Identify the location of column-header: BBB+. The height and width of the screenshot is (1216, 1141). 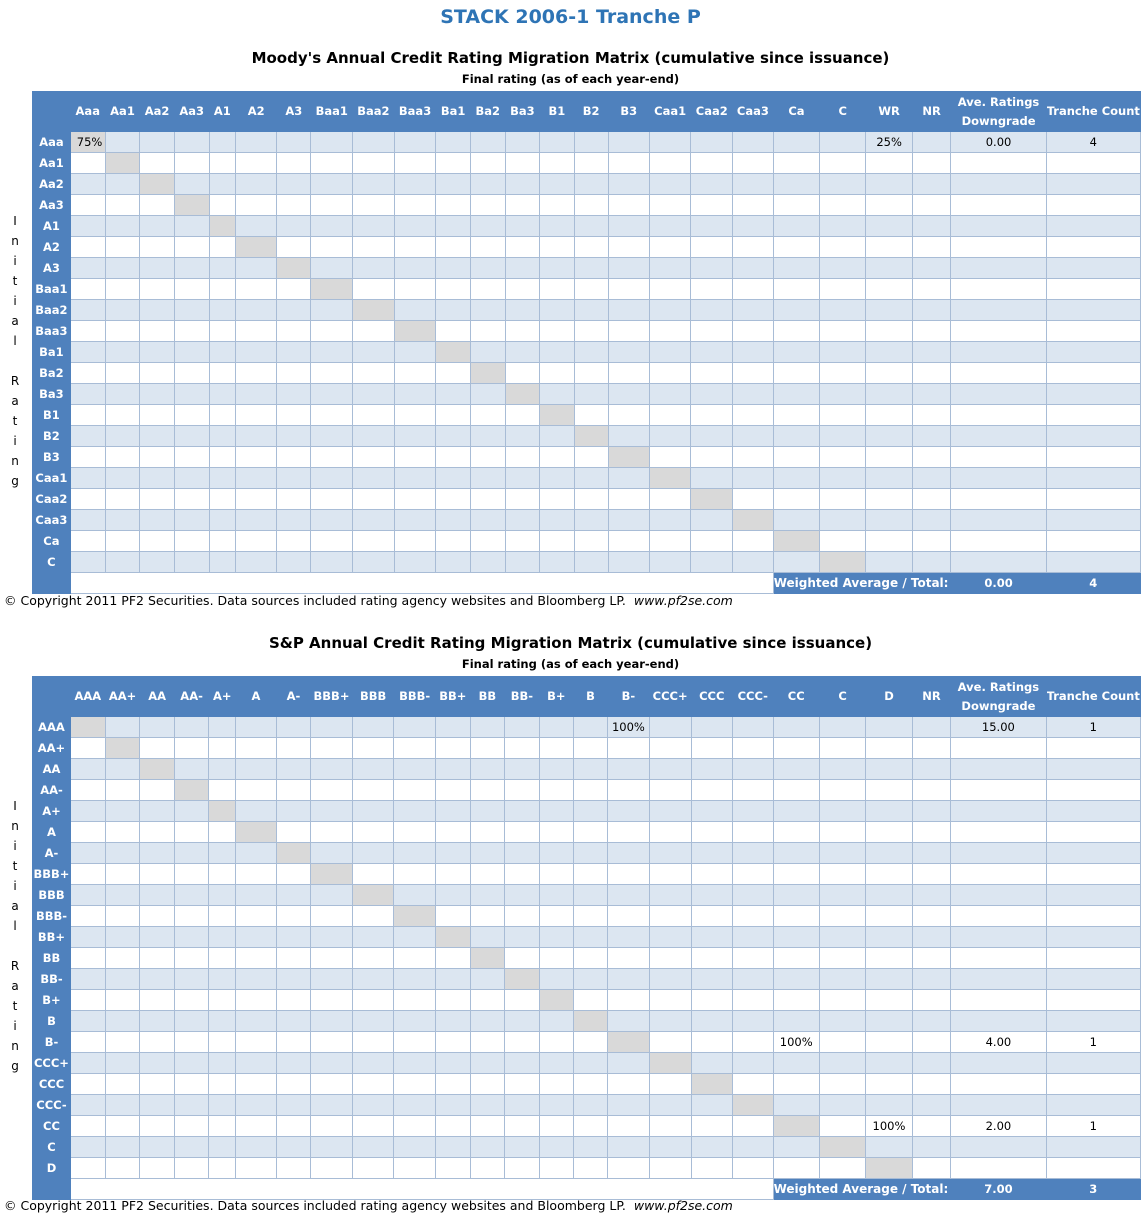
(331, 696).